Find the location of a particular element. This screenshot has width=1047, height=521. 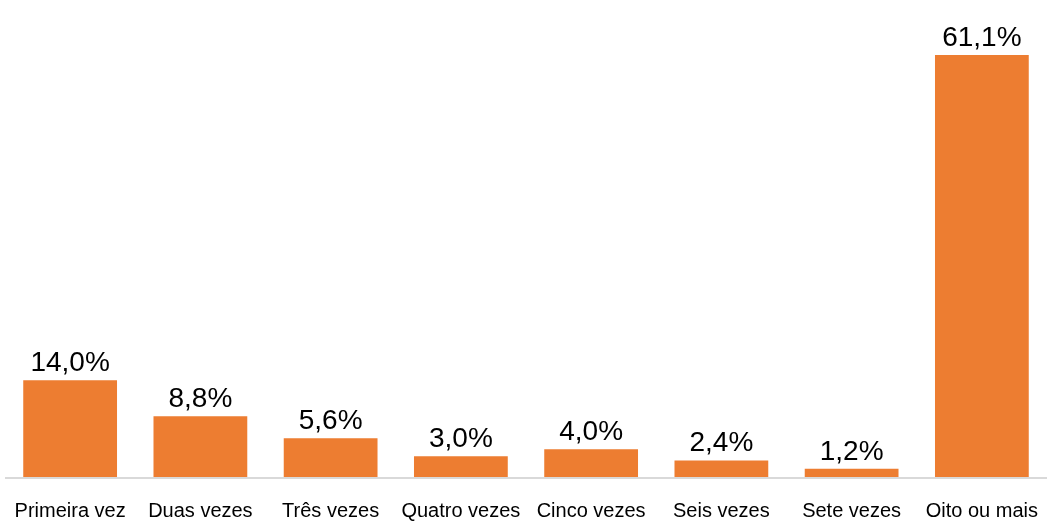

data-label: 5,6% is located at coordinates (330, 420).